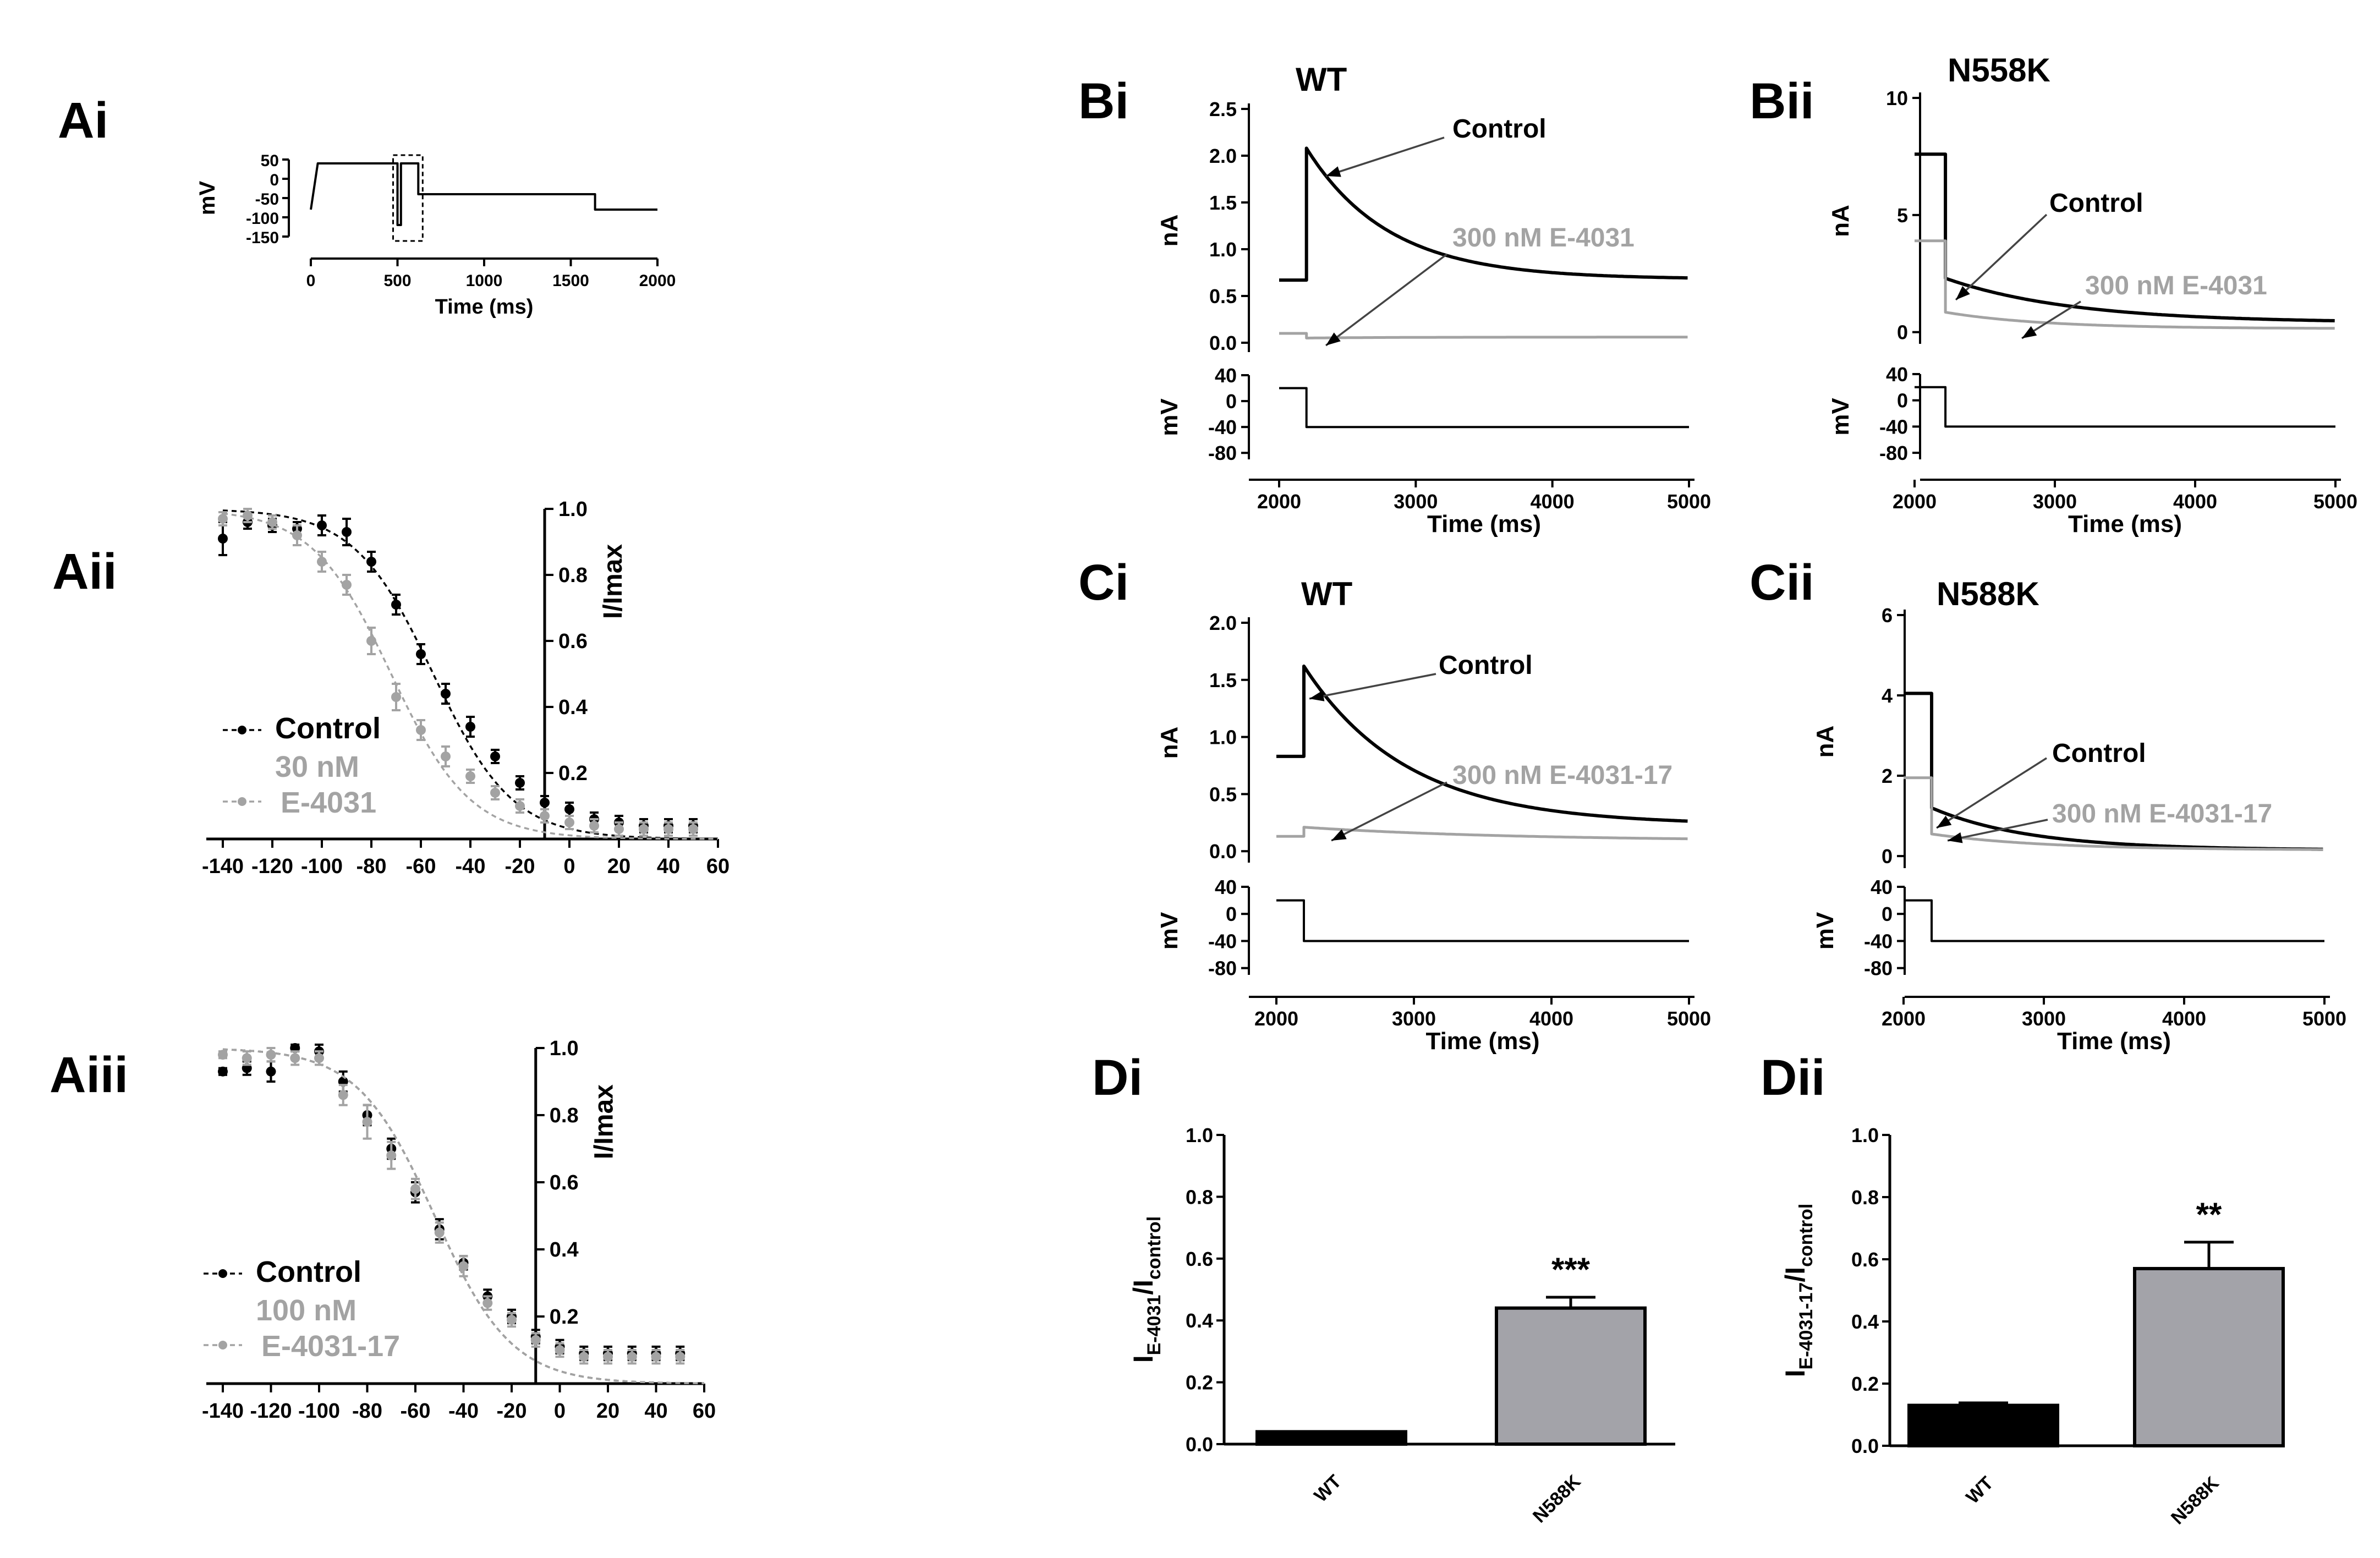 This screenshot has width=2380, height=1558. What do you see at coordinates (520, 866) in the screenshot?
I see `x-tick-label: -20` at bounding box center [520, 866].